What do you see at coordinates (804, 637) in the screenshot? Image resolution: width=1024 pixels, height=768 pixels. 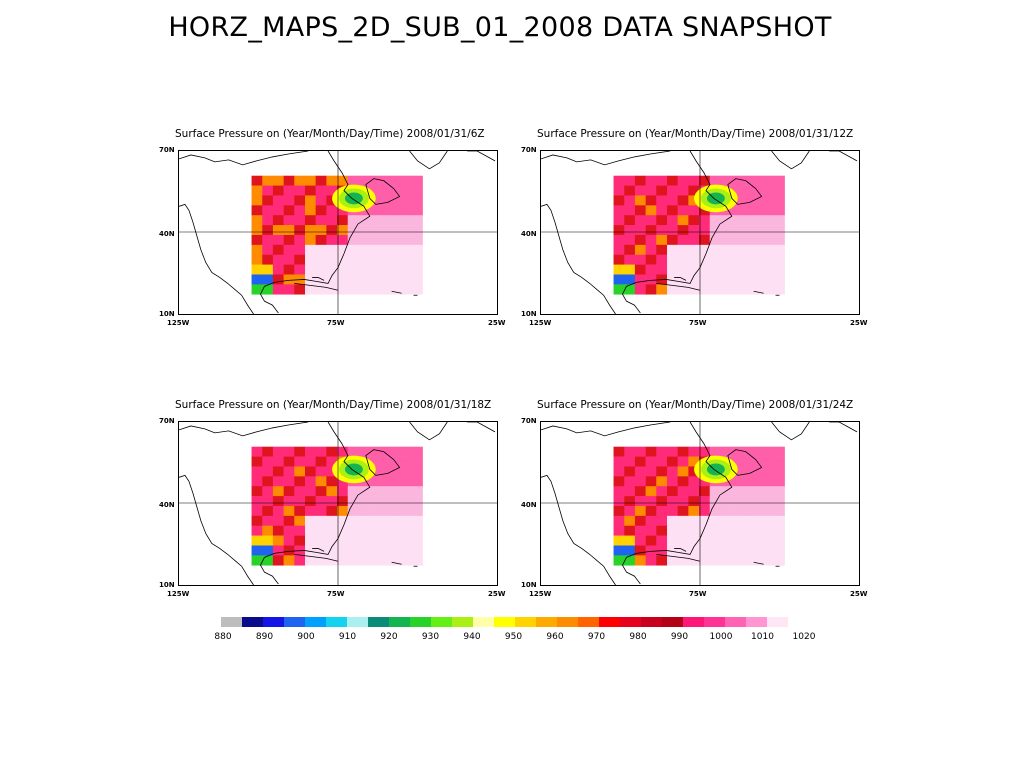 I see `colorbar-tick-label: 1020` at bounding box center [804, 637].